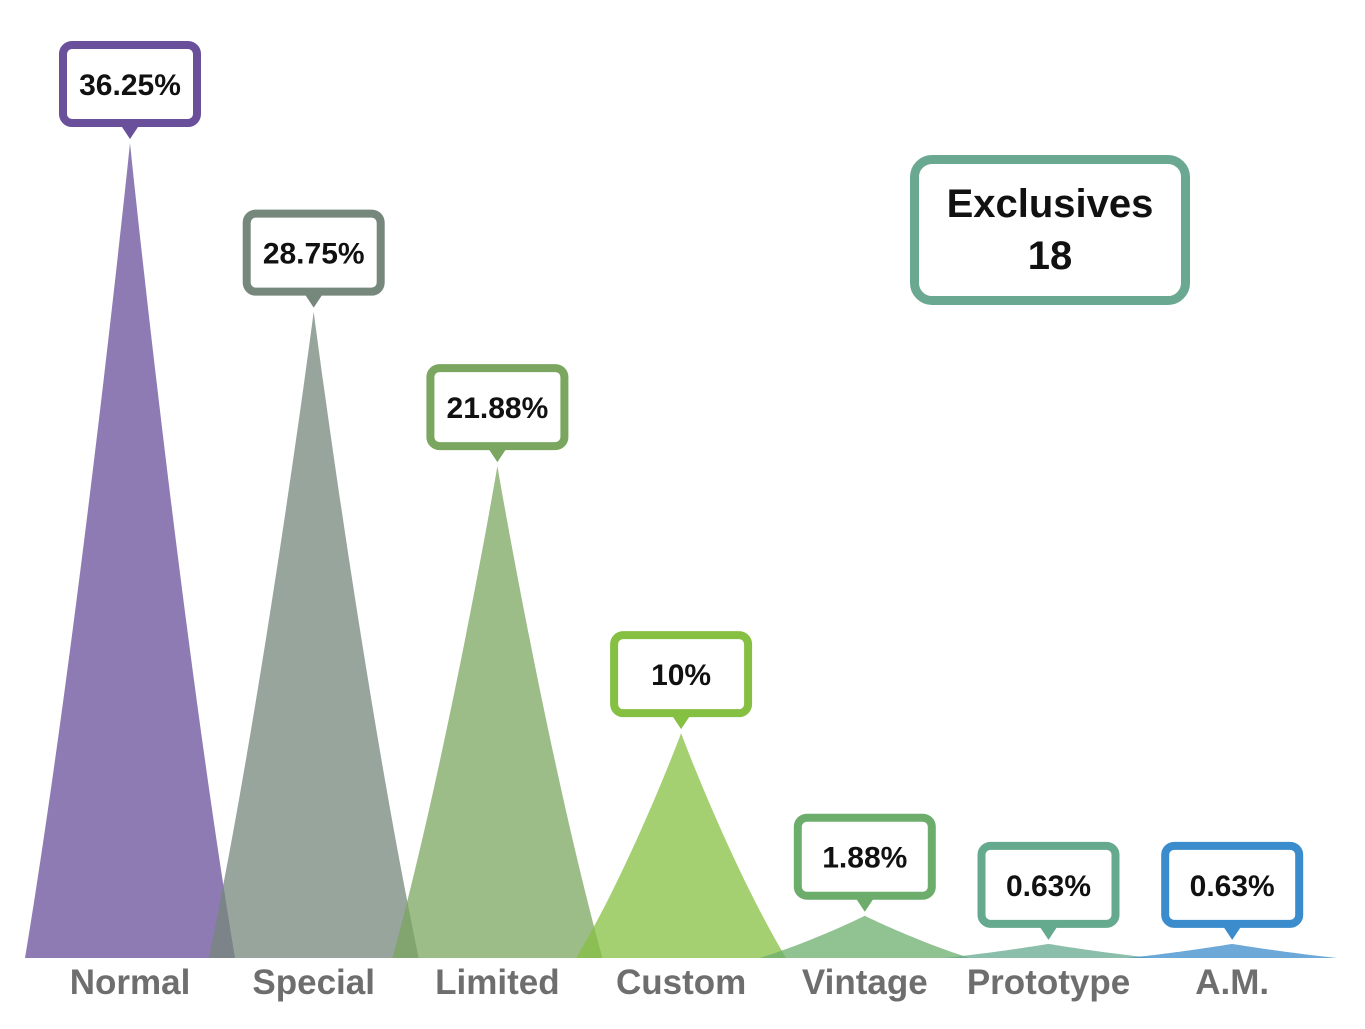  What do you see at coordinates (1050, 230) in the screenshot?
I see `exclusives-summary-box: Exclusives 18` at bounding box center [1050, 230].